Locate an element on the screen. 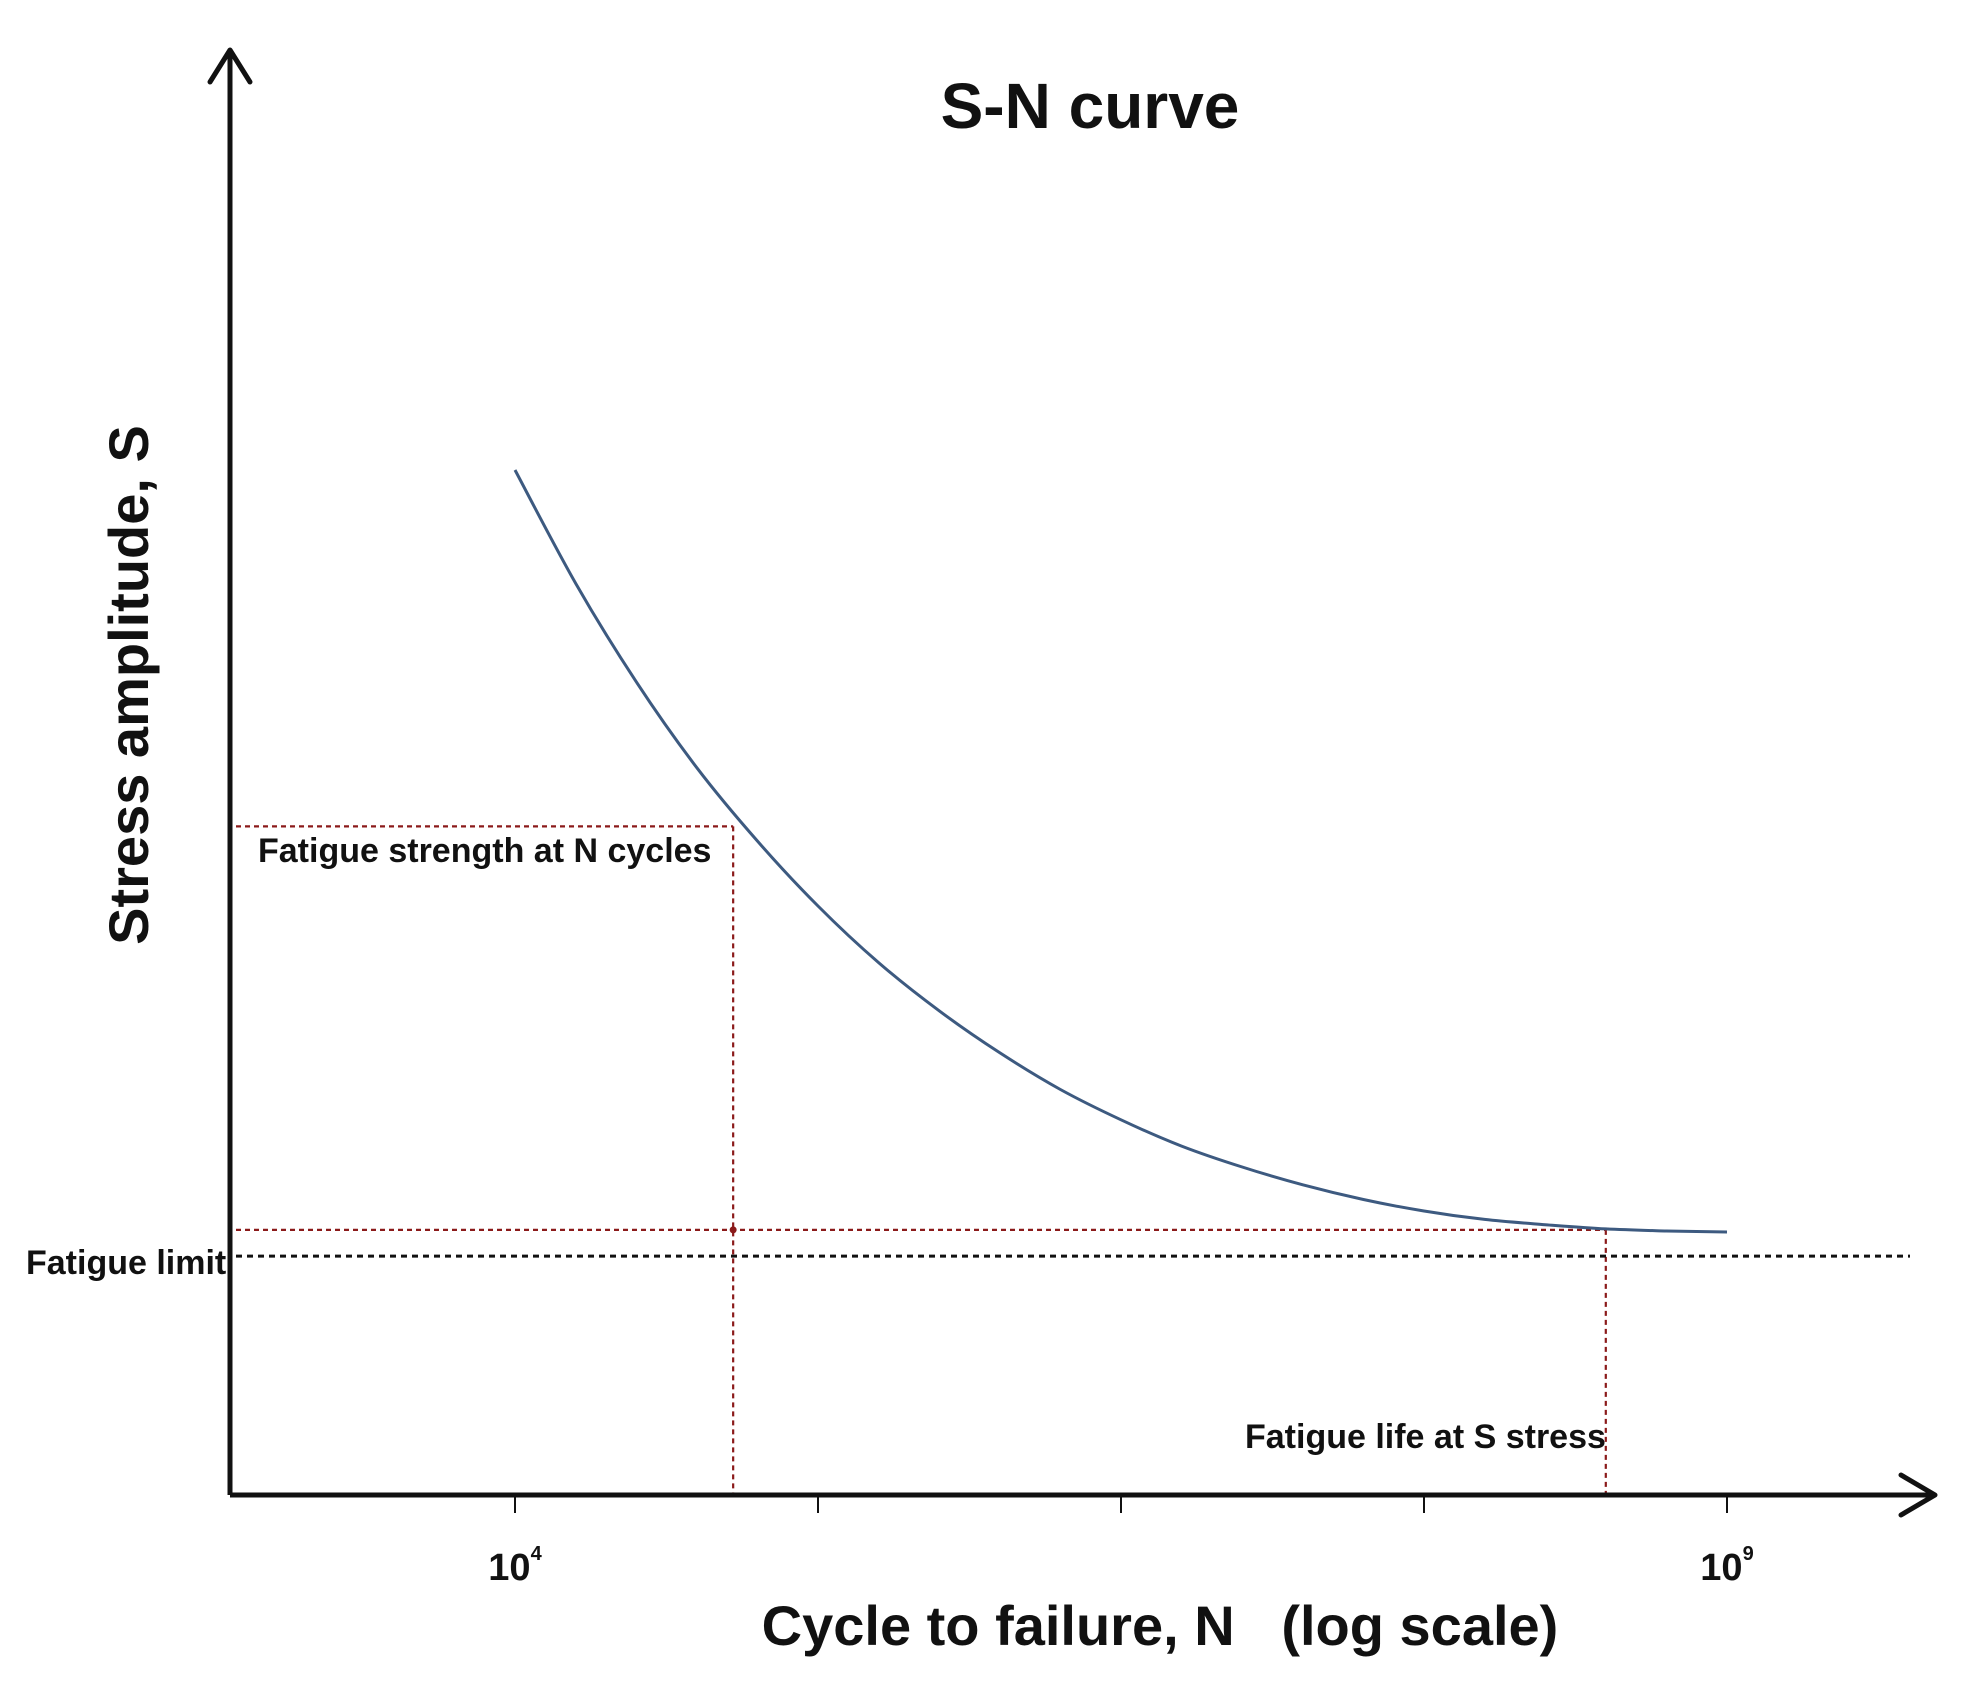 The height and width of the screenshot is (1687, 1972). chart-title: S-N curve is located at coordinates (1090, 106).